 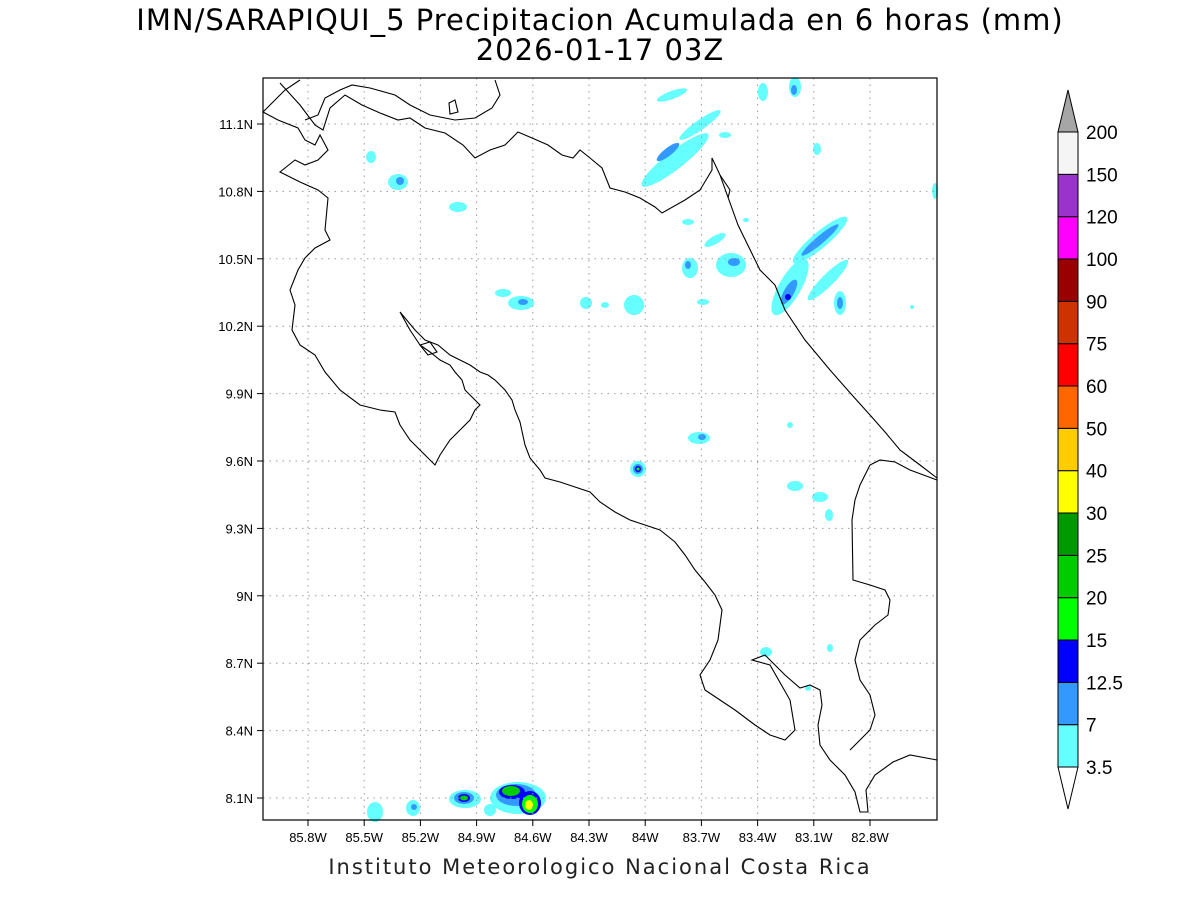 What do you see at coordinates (533, 837) in the screenshot?
I see `lon-tick-label: 84.6W` at bounding box center [533, 837].